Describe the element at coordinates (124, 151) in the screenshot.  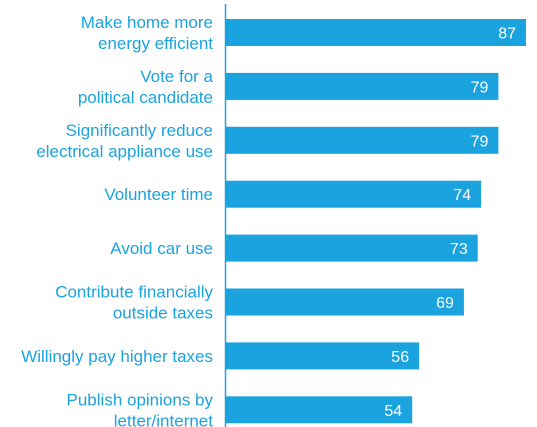
I see `category-label-line: electrical appliance use` at that location.